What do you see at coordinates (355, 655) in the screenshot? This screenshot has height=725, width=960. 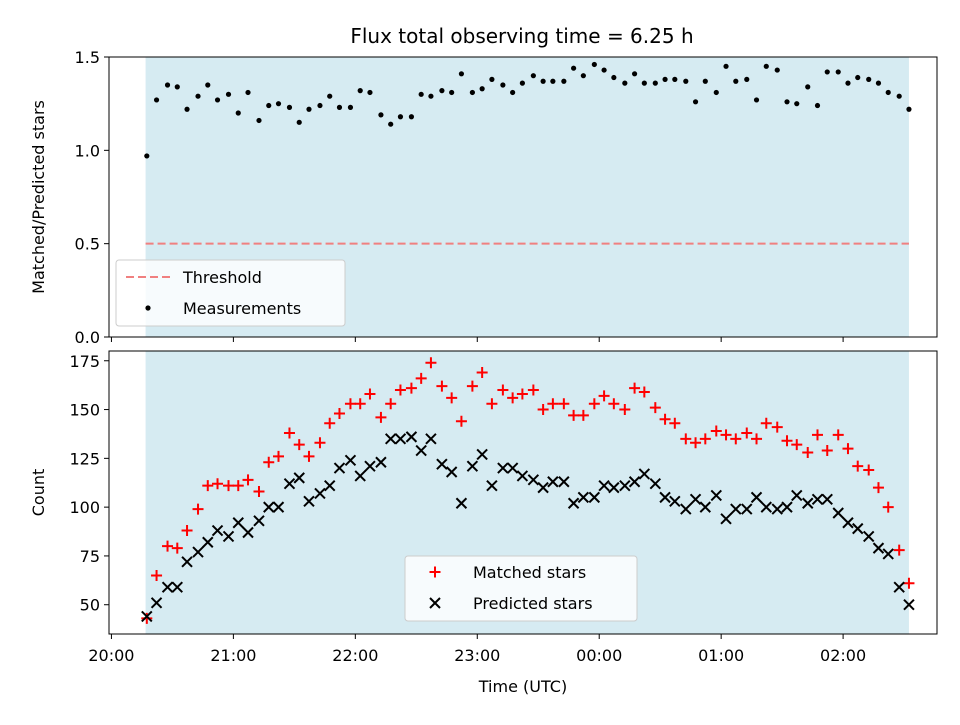 I see `x-tick-label: 22:00` at bounding box center [355, 655].